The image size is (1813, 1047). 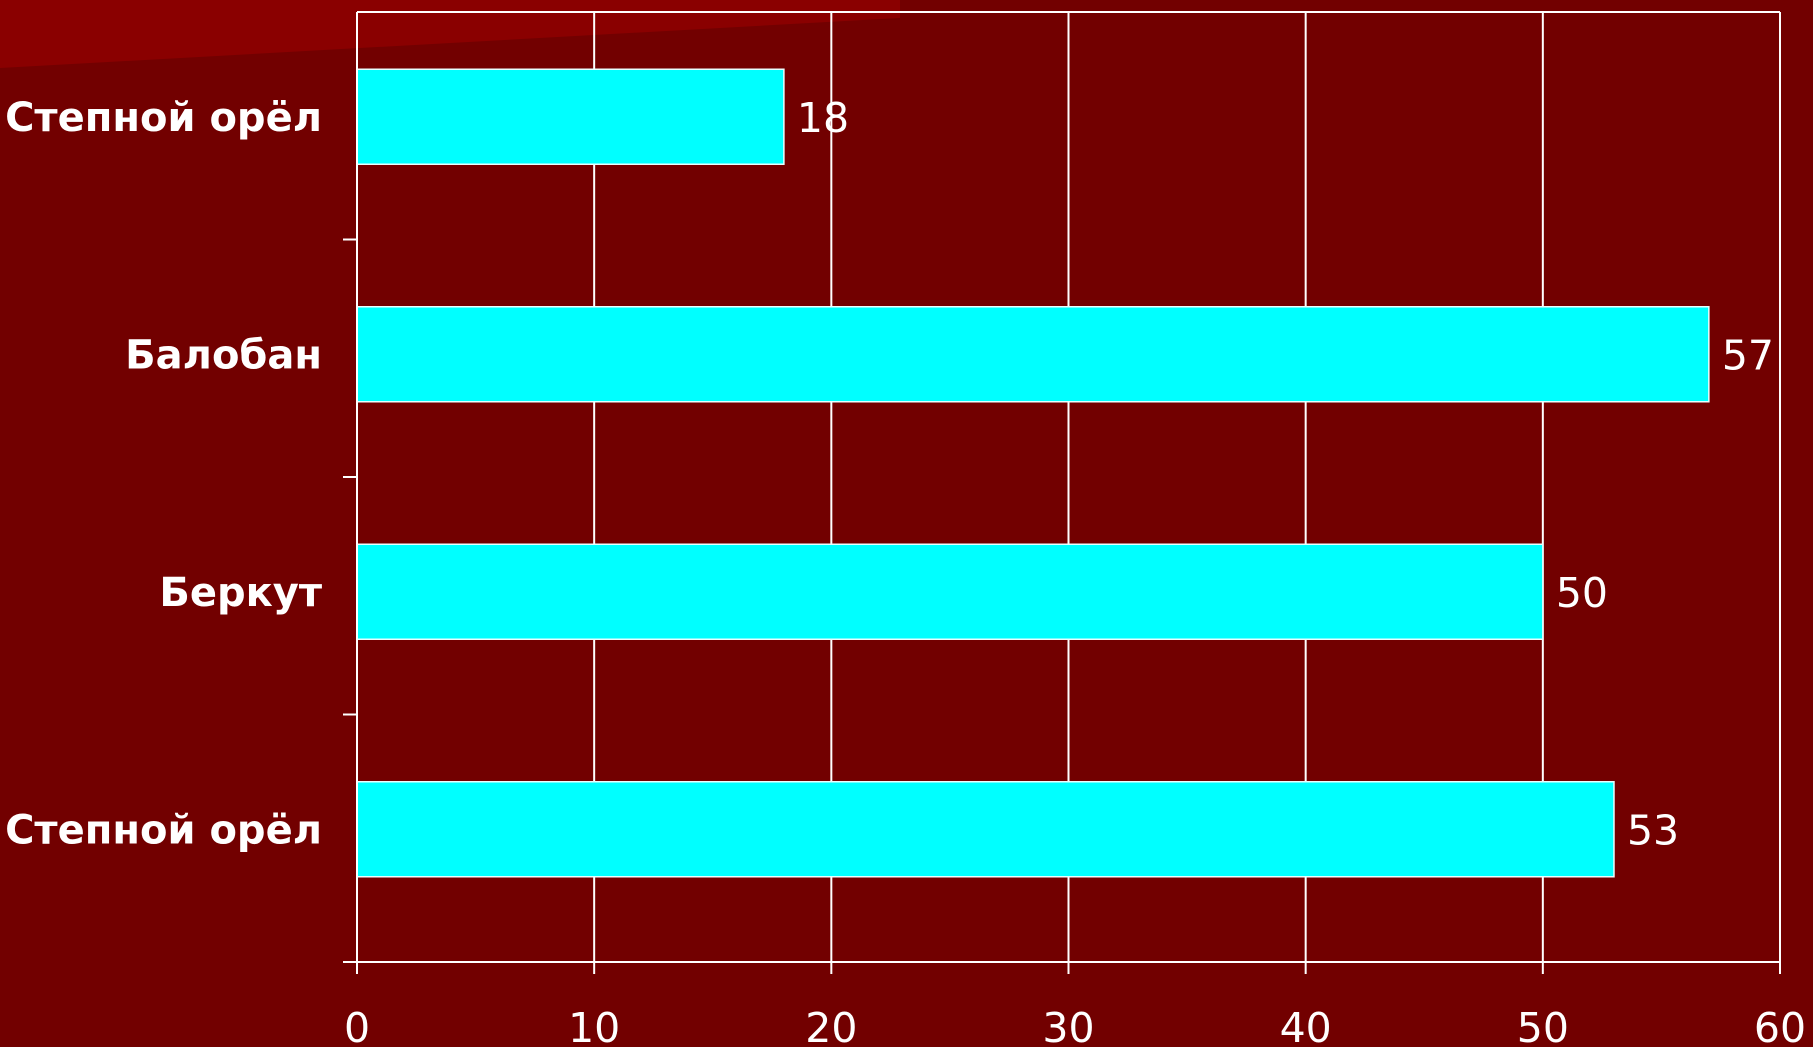 I want to click on category-label: Беркут, so click(x=240, y=593).